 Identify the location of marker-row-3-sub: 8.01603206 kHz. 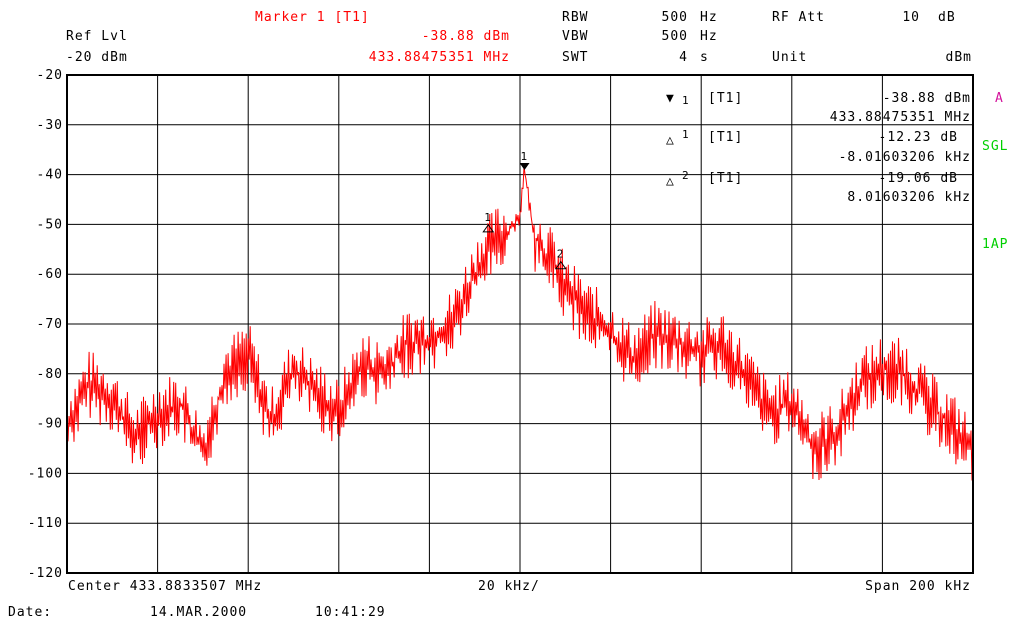
(909, 197).